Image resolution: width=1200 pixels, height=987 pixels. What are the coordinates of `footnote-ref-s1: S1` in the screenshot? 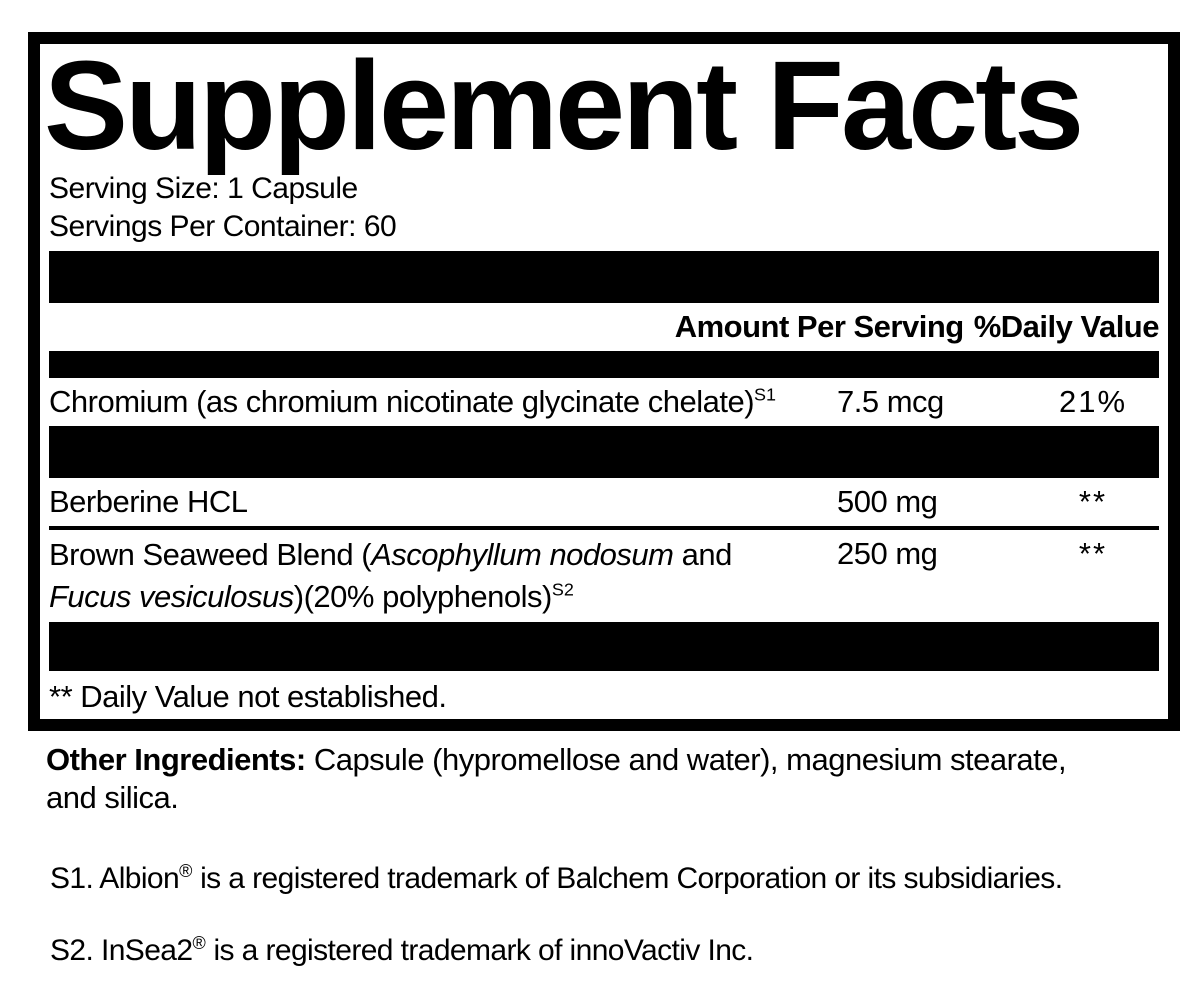 It's located at (765, 394).